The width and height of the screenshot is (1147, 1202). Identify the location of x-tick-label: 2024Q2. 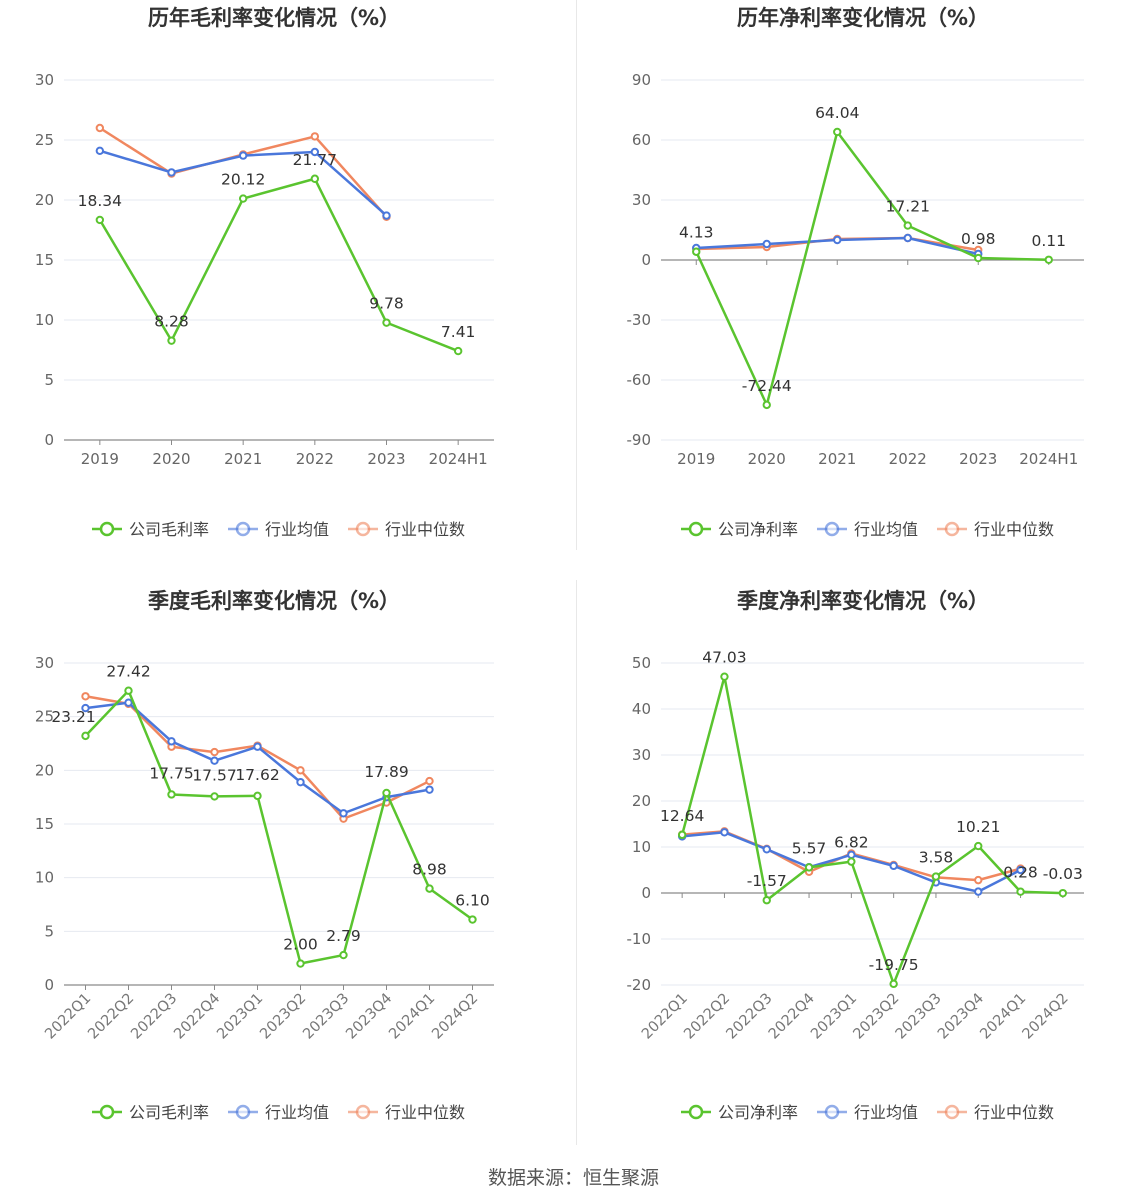
(455, 1017).